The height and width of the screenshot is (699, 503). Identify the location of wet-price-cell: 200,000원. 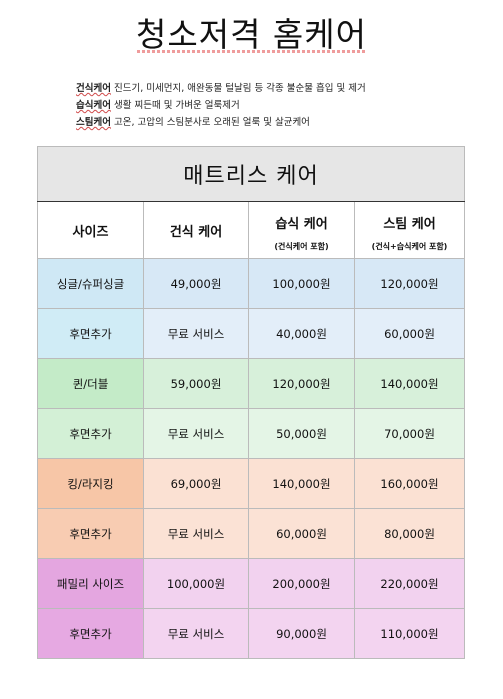
(301, 583).